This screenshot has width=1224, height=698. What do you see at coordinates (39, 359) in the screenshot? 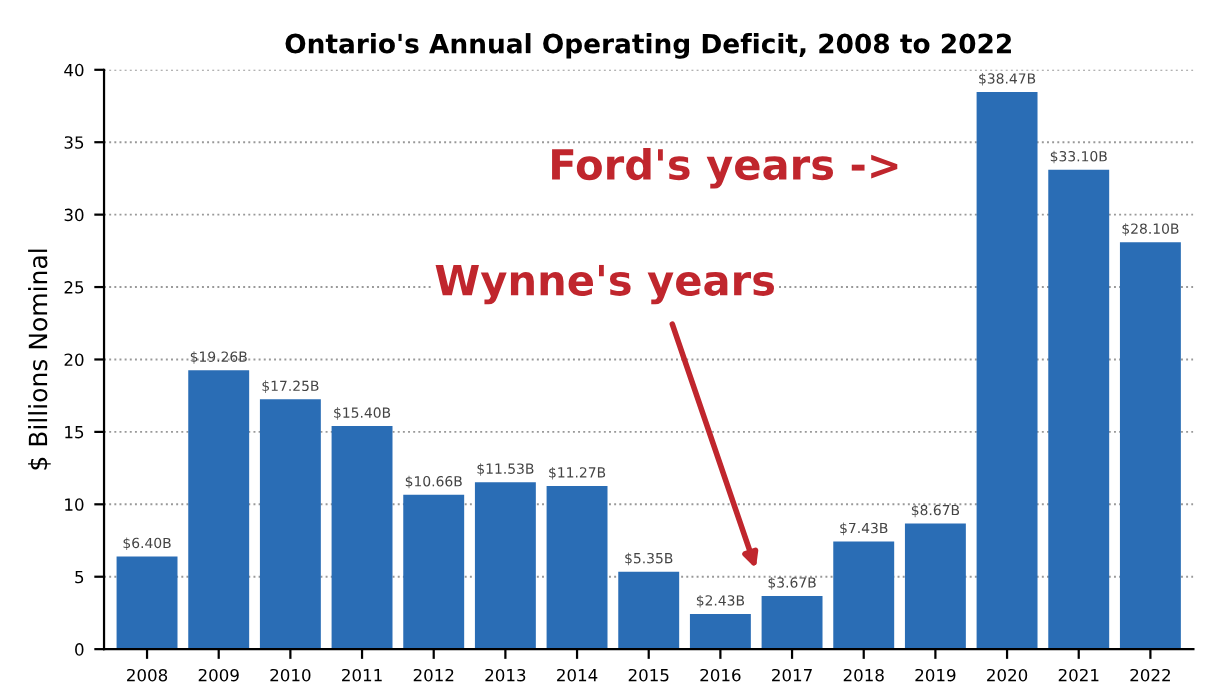
I see `y-axis-title: $ Billions Nominal` at bounding box center [39, 359].